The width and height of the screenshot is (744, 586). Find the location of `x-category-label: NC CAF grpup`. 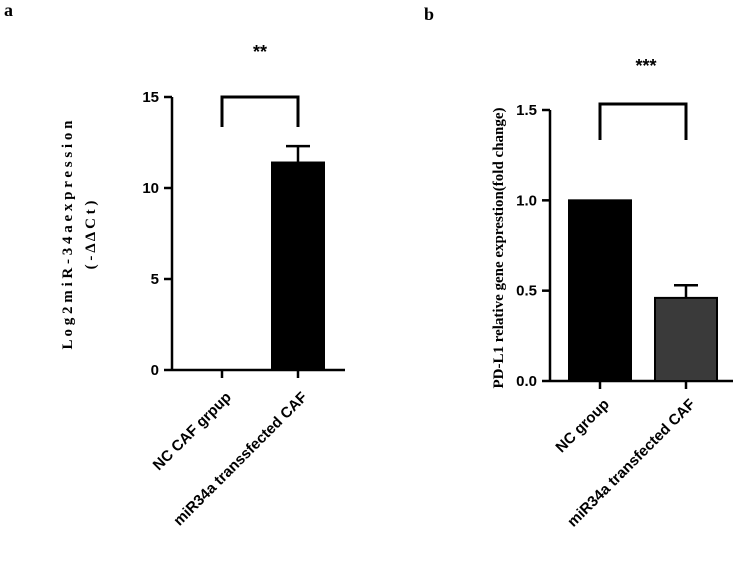

x-category-label: NC CAF grpup is located at coordinates (192, 431).